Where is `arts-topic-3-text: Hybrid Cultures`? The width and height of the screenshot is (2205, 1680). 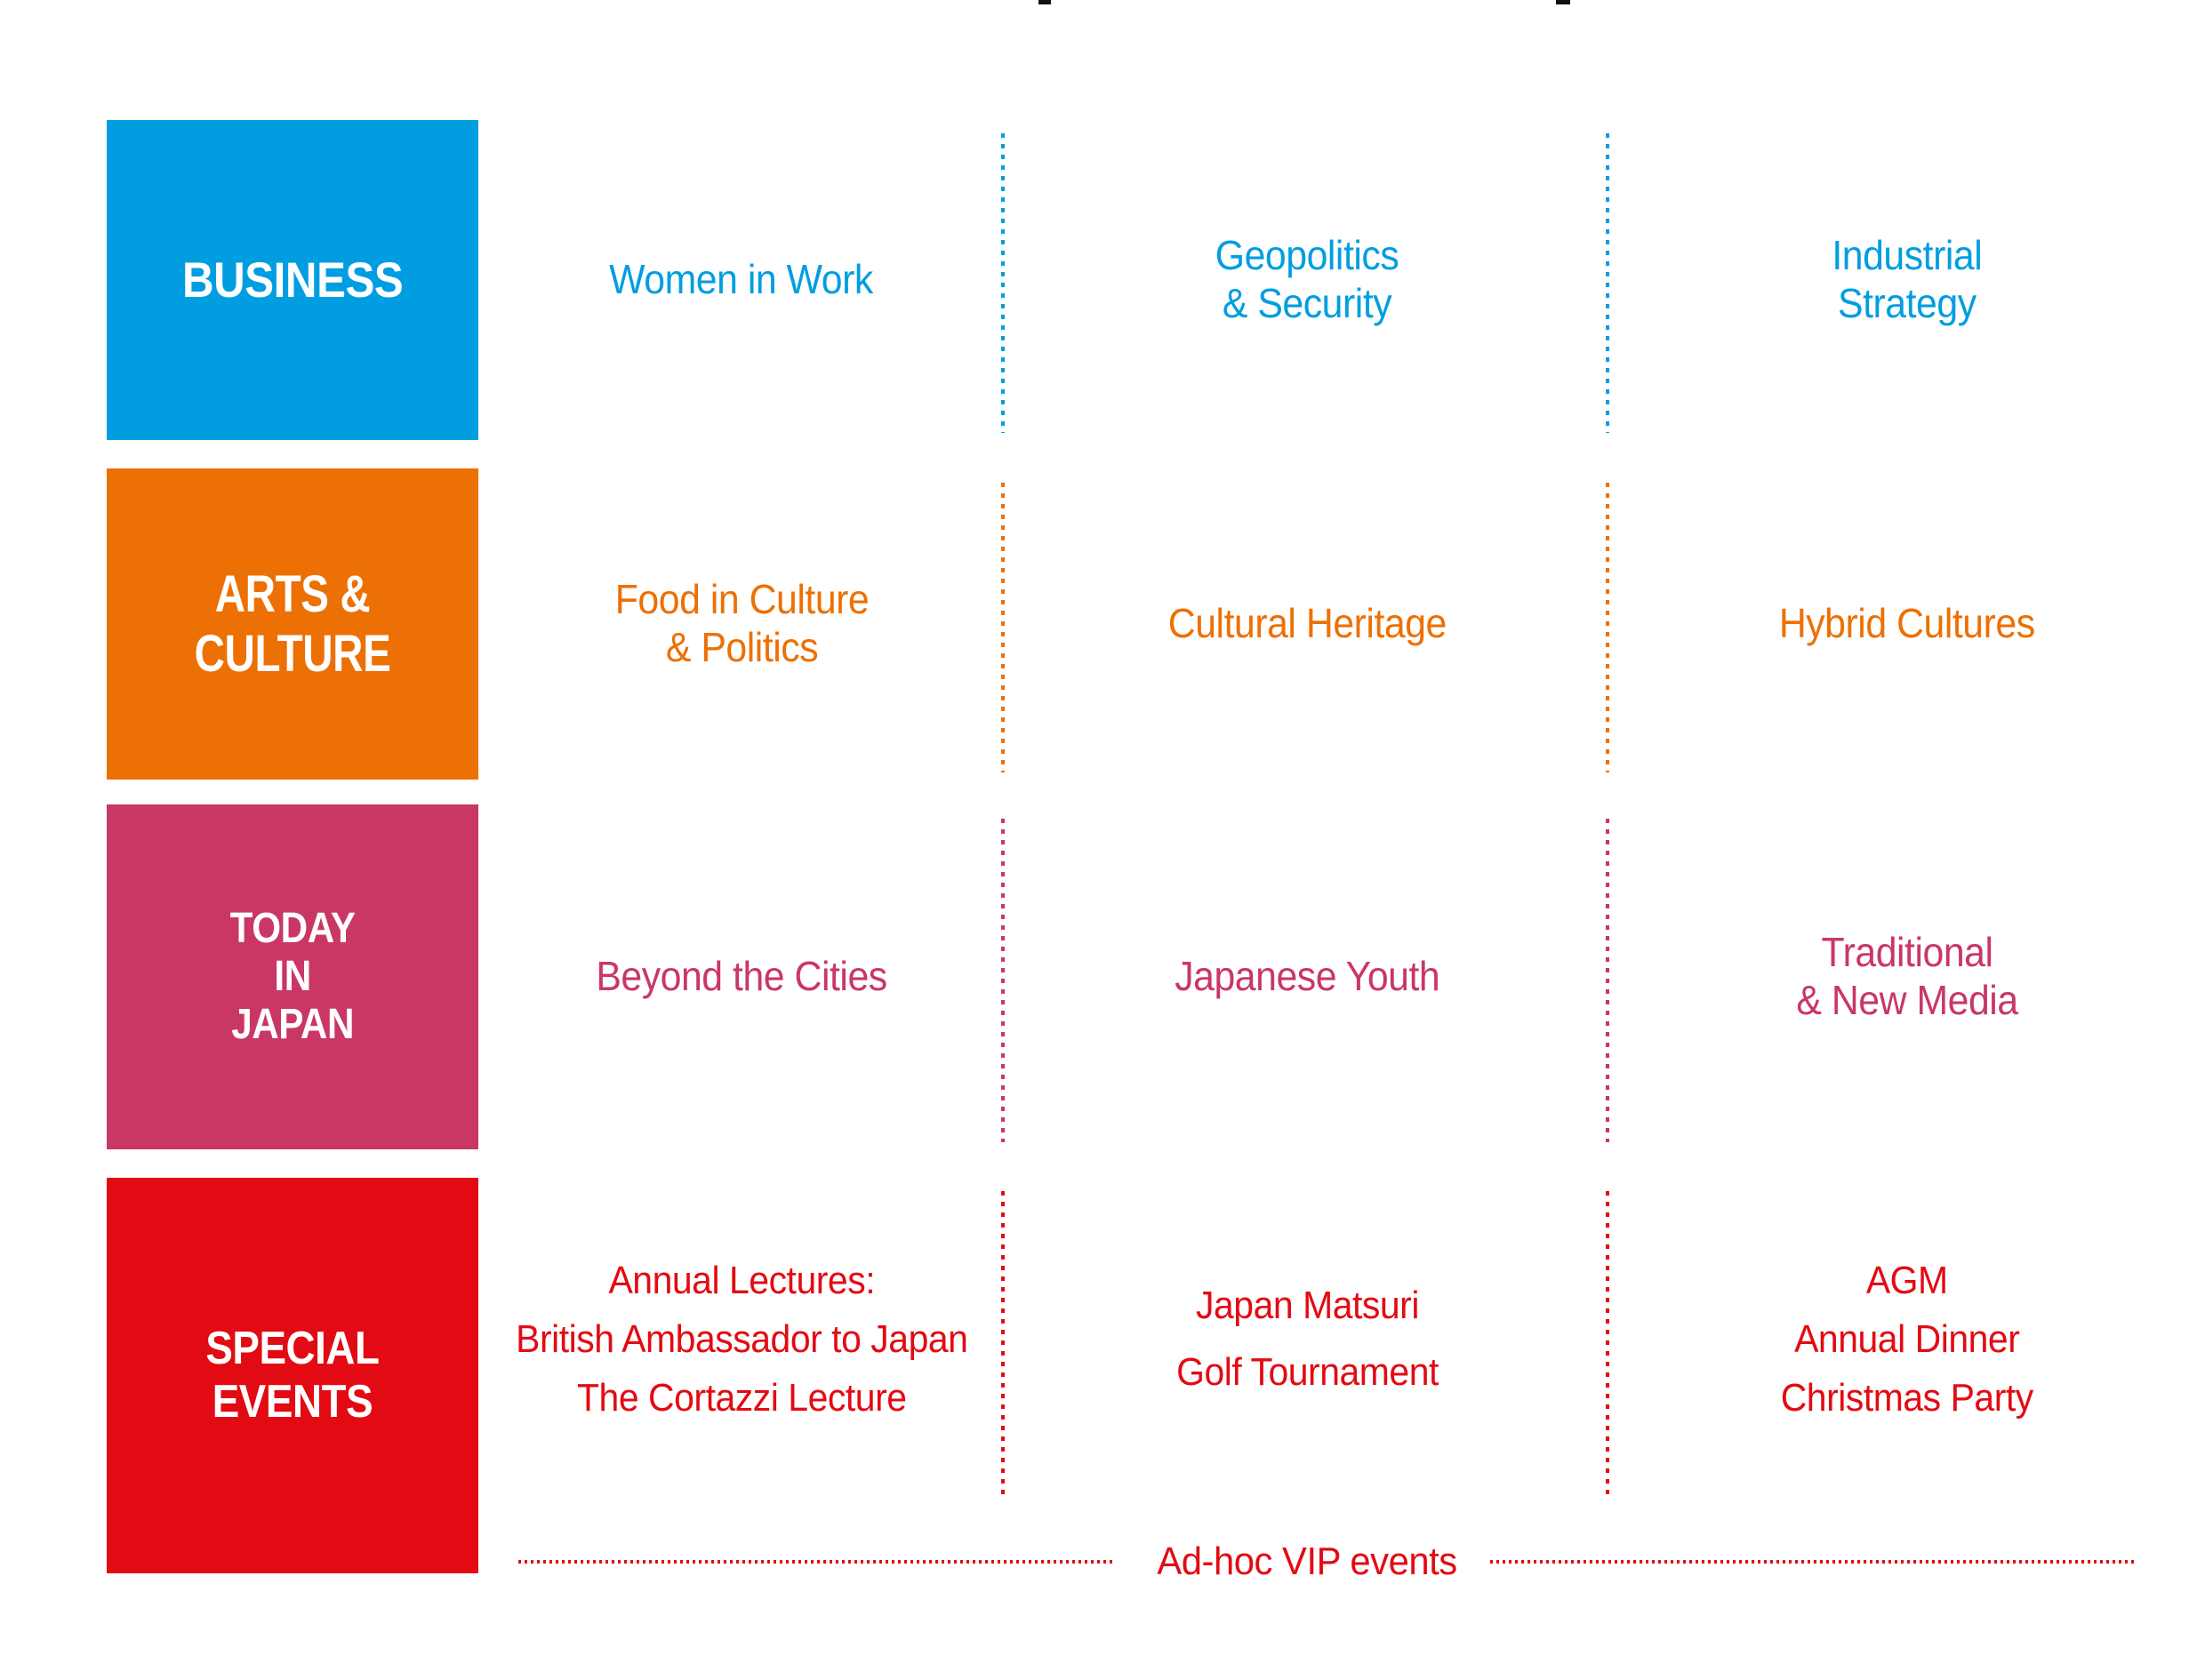 arts-topic-3-text: Hybrid Cultures is located at coordinates (1907, 623).